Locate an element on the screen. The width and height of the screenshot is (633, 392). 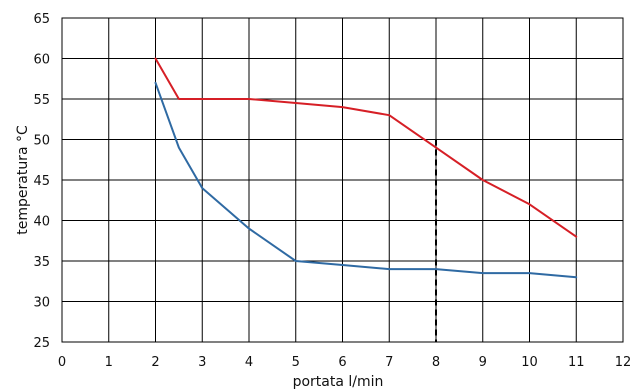
x-tick-label-12: 12 is located at coordinates (623, 362).